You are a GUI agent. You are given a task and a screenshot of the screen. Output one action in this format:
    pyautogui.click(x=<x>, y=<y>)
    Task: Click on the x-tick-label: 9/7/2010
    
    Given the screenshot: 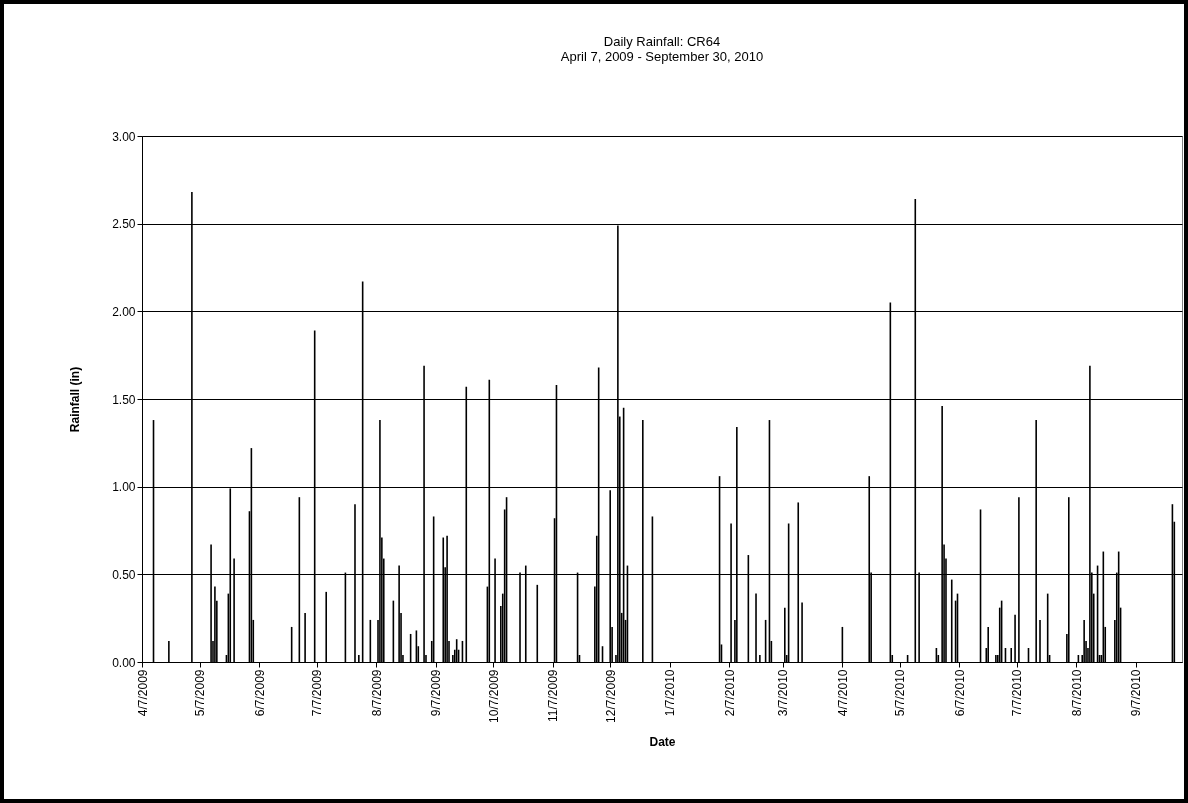 What is the action you would take?
    pyautogui.click(x=1136, y=693)
    